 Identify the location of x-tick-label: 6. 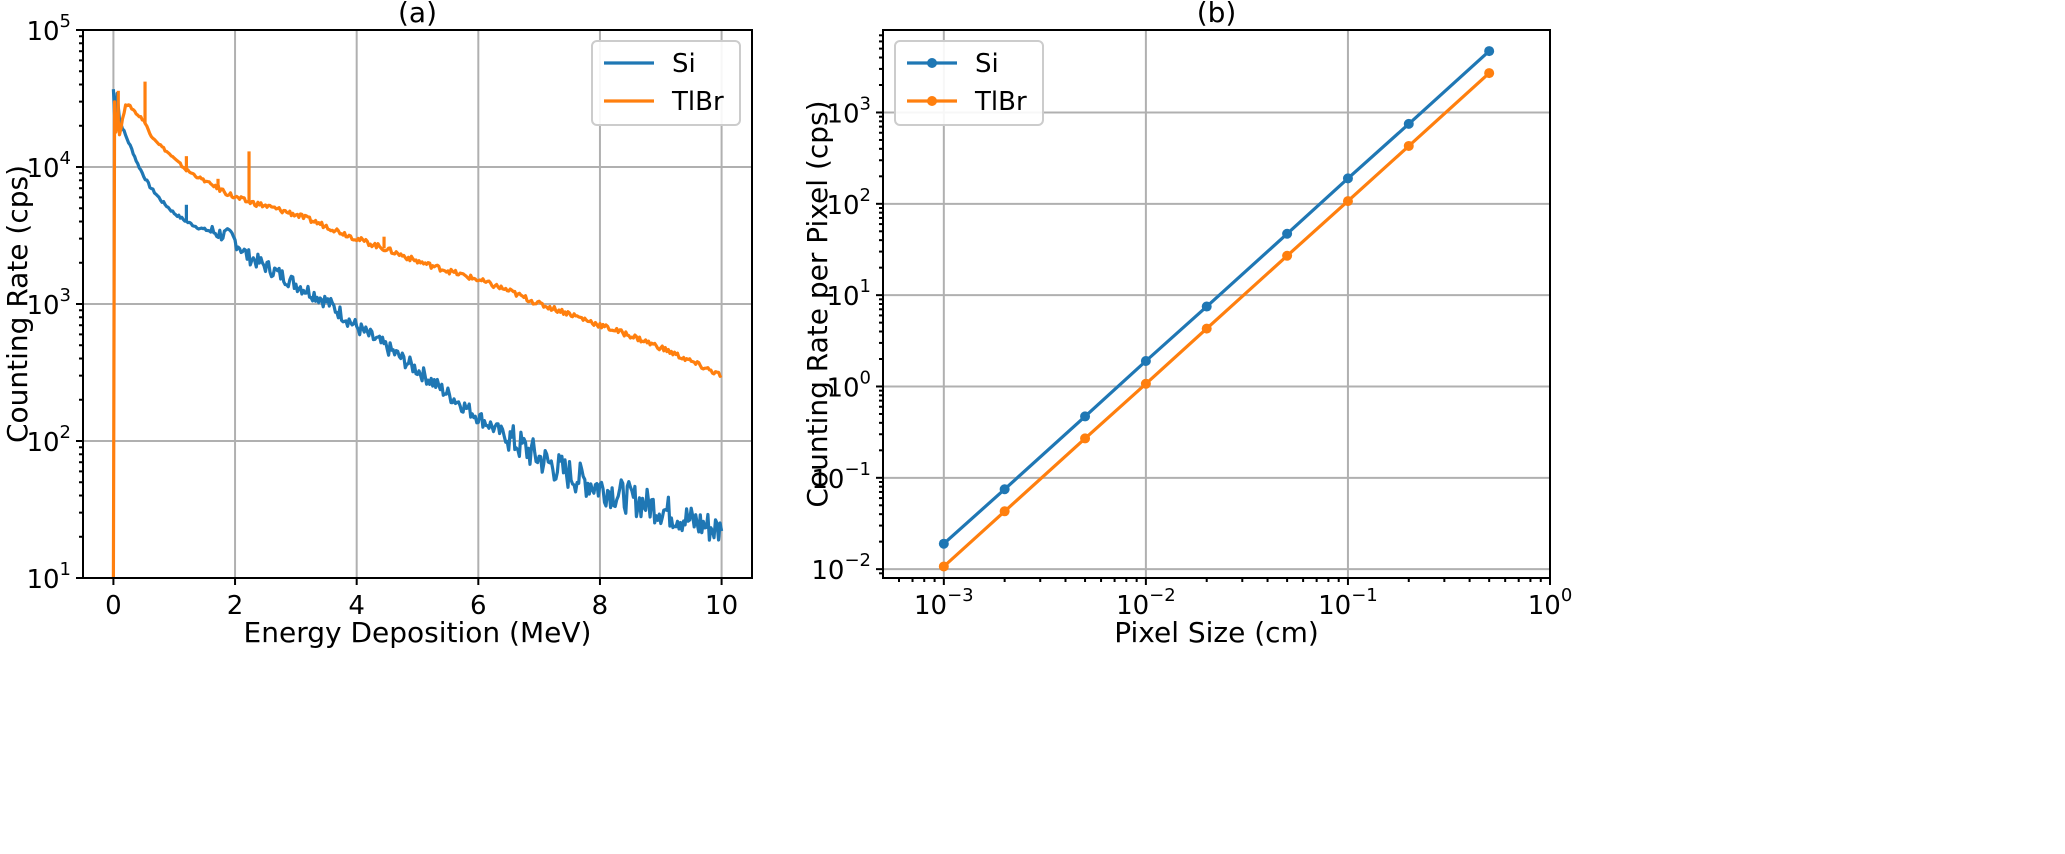
(478, 606).